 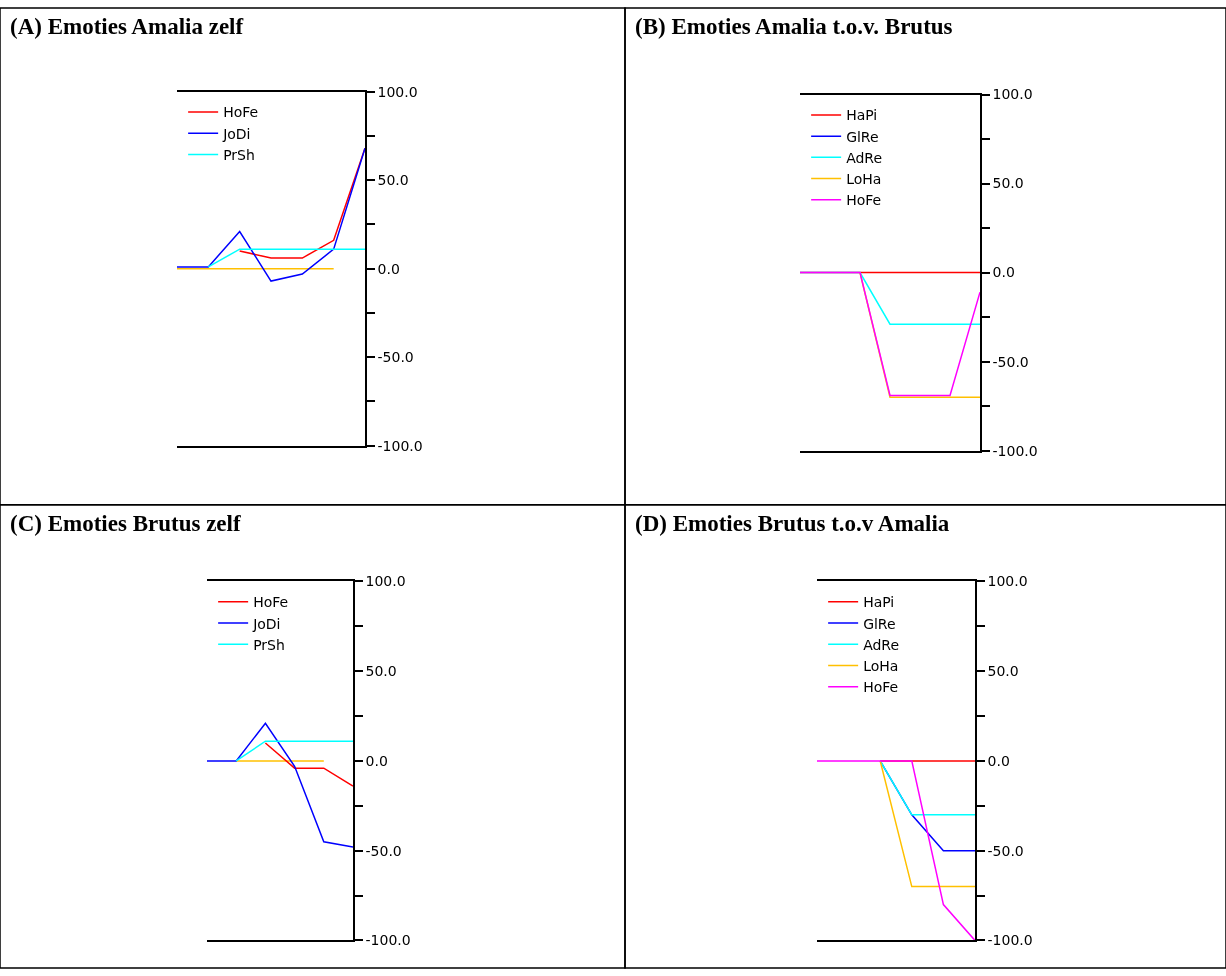 What do you see at coordinates (792, 523) in the screenshot?
I see `chart-title: (D) Emoties Brutus t.o.v Amalia` at bounding box center [792, 523].